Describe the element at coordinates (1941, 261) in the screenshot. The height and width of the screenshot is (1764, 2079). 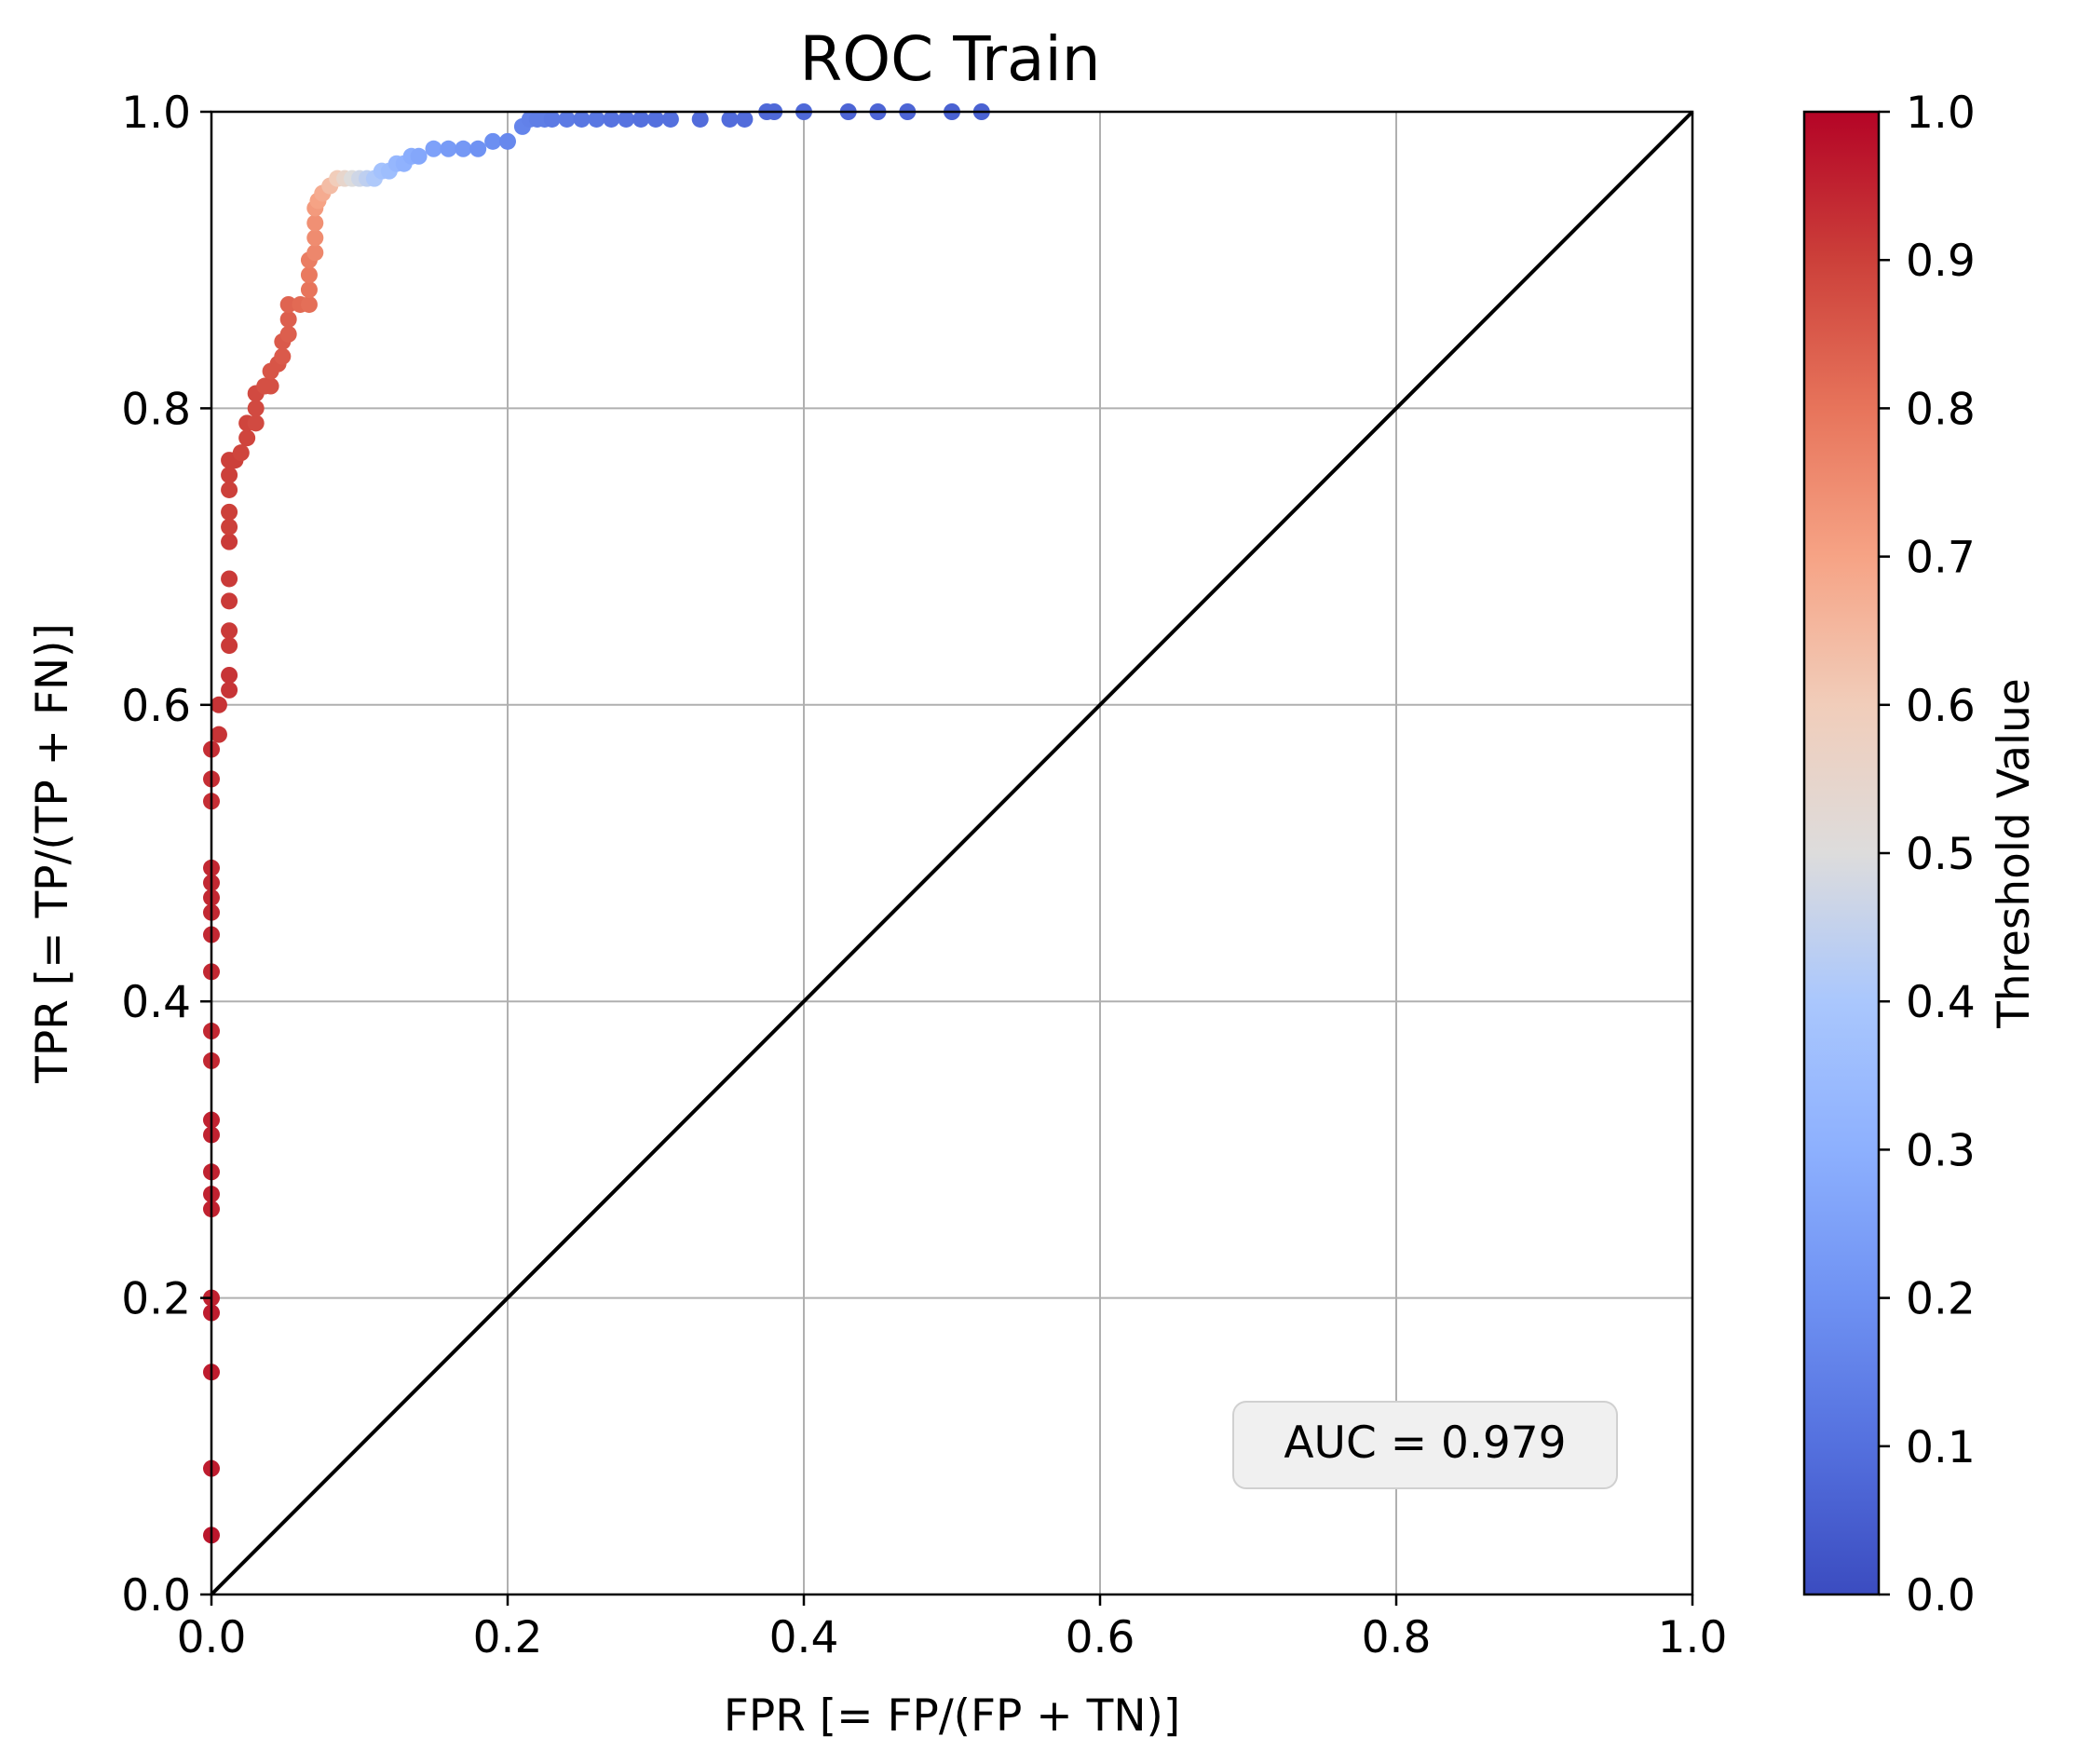
I see `colorbar-tick-label-9: 0.9` at that location.